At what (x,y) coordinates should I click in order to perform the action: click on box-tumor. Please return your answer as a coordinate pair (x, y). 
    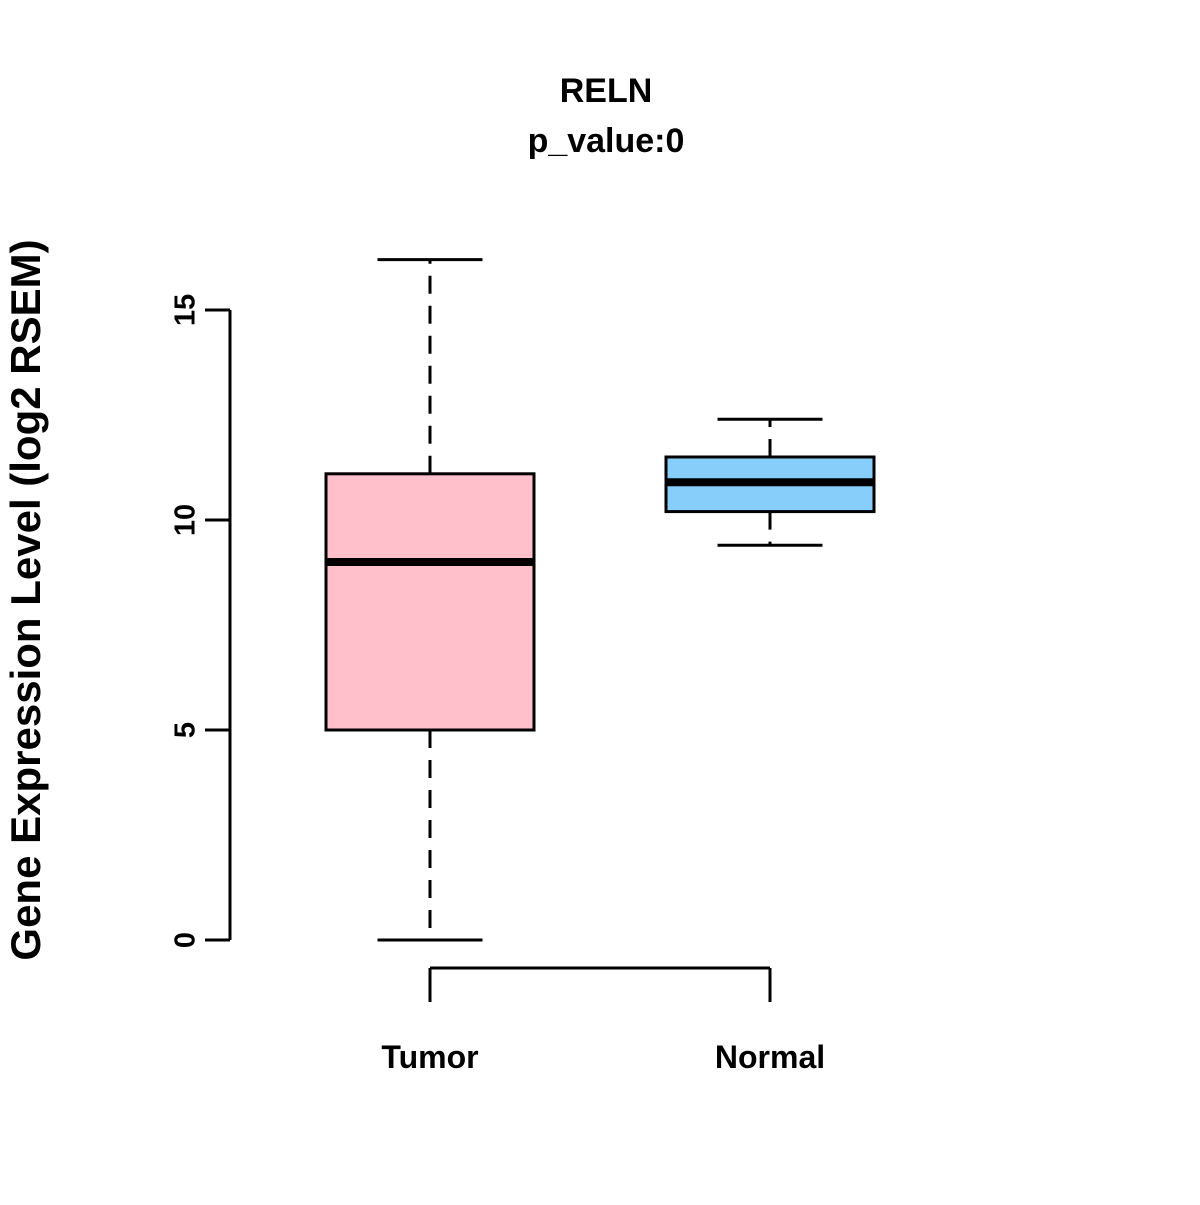
    Looking at the image, I should click on (430, 602).